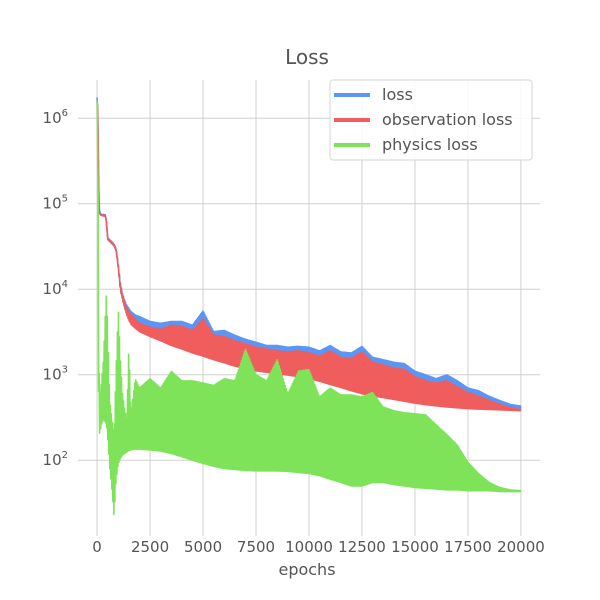  I want to click on y-tick-label: 10⁵, so click(55, 203).